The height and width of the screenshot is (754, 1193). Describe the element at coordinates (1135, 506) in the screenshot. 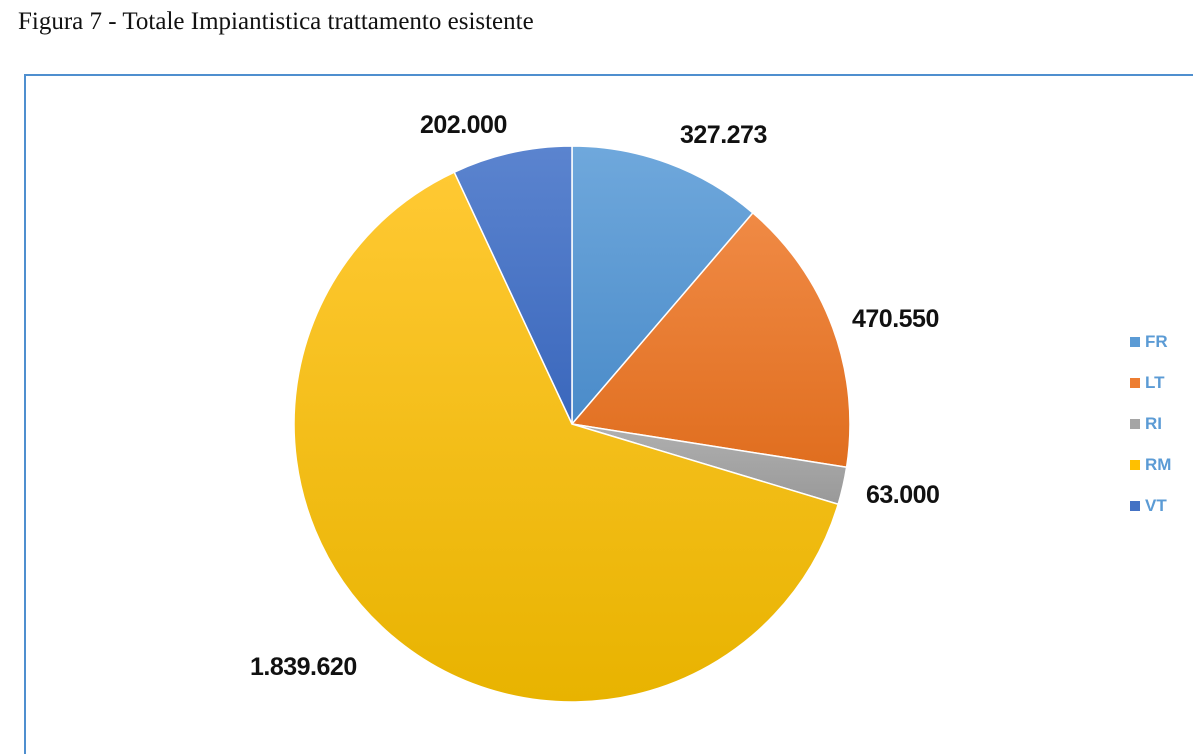

I see `legend-swatch-vt` at that location.